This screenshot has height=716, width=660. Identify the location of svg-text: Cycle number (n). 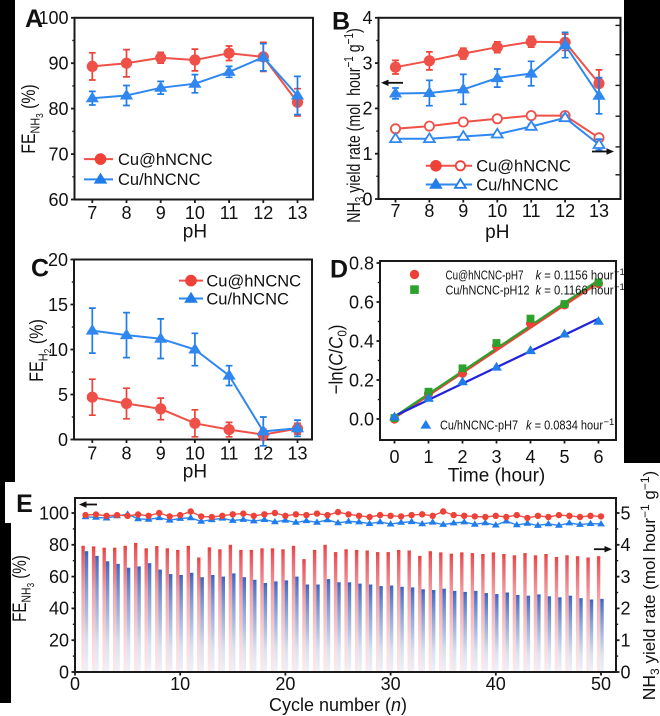
(338, 705).